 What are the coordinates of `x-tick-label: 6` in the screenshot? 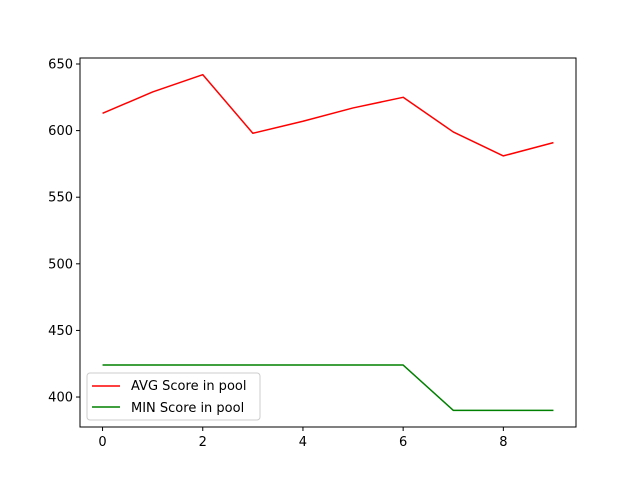 It's located at (403, 442).